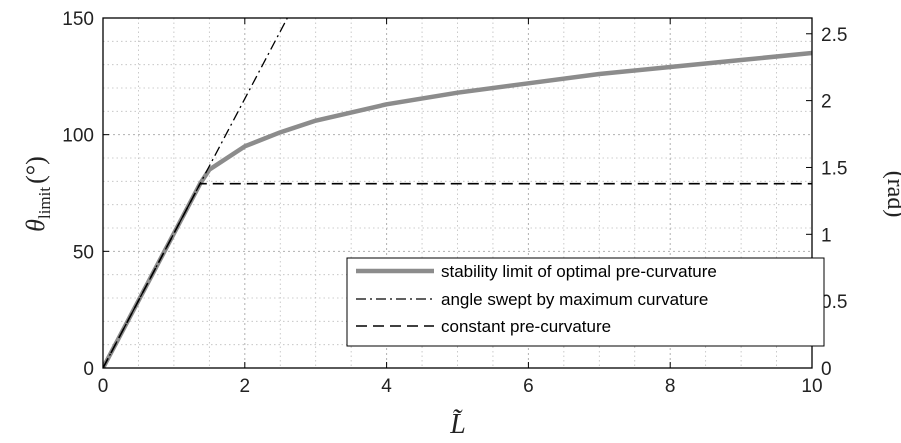  I want to click on y-tick-label-left: 100, so click(78, 136).